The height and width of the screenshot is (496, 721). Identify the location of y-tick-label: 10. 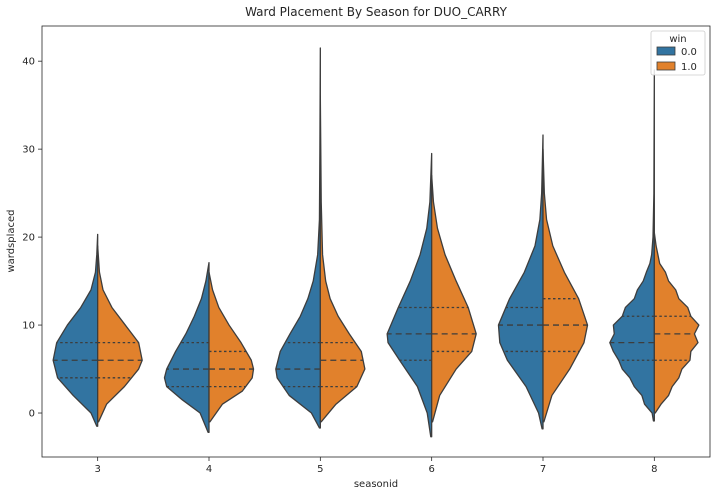
(28, 326).